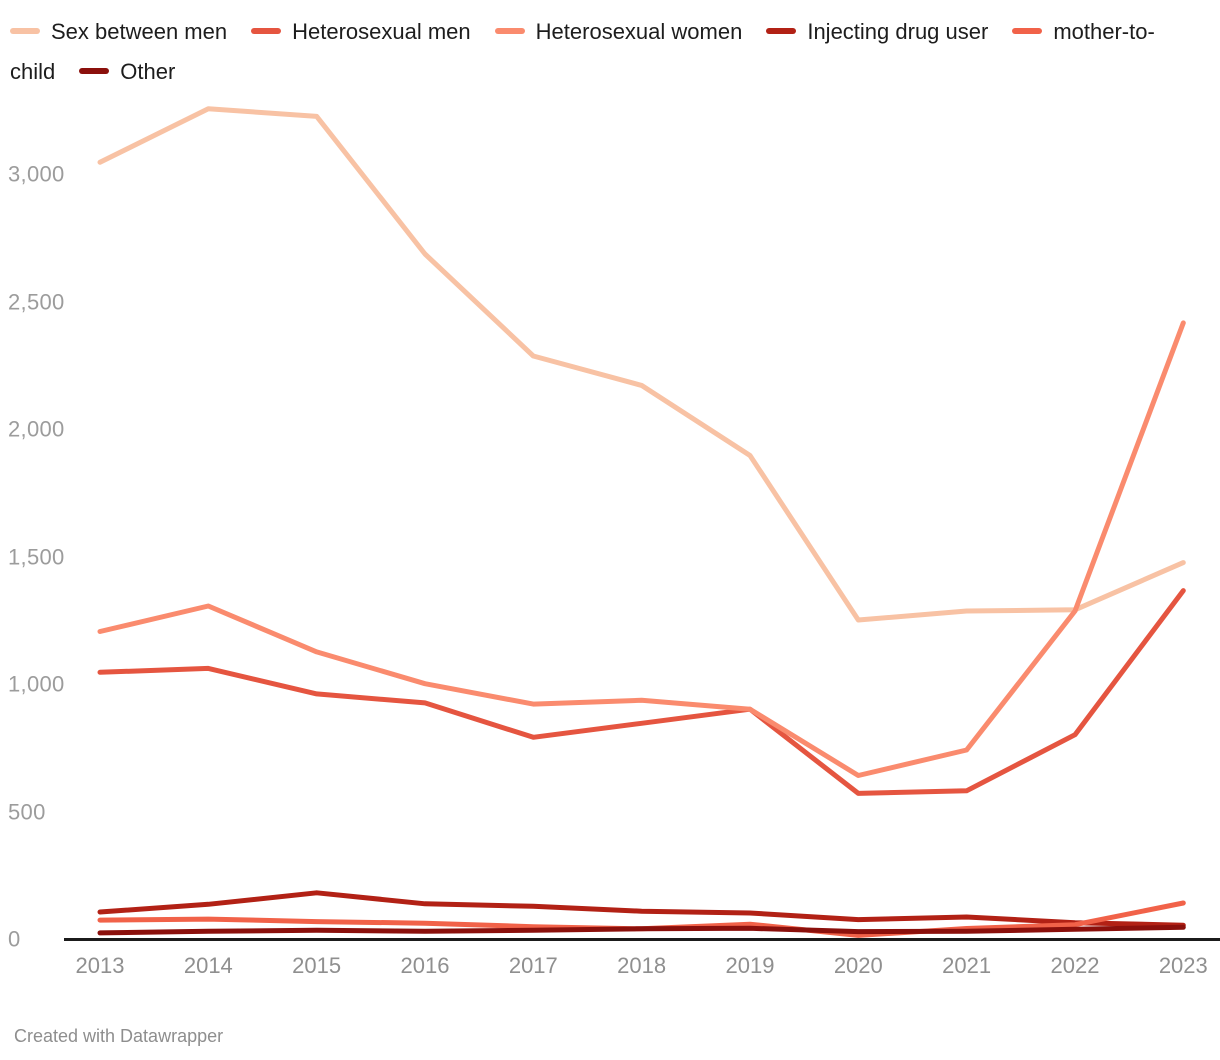 This screenshot has width=1220, height=1060. What do you see at coordinates (148, 71) in the screenshot?
I see `legend-label: Other` at bounding box center [148, 71].